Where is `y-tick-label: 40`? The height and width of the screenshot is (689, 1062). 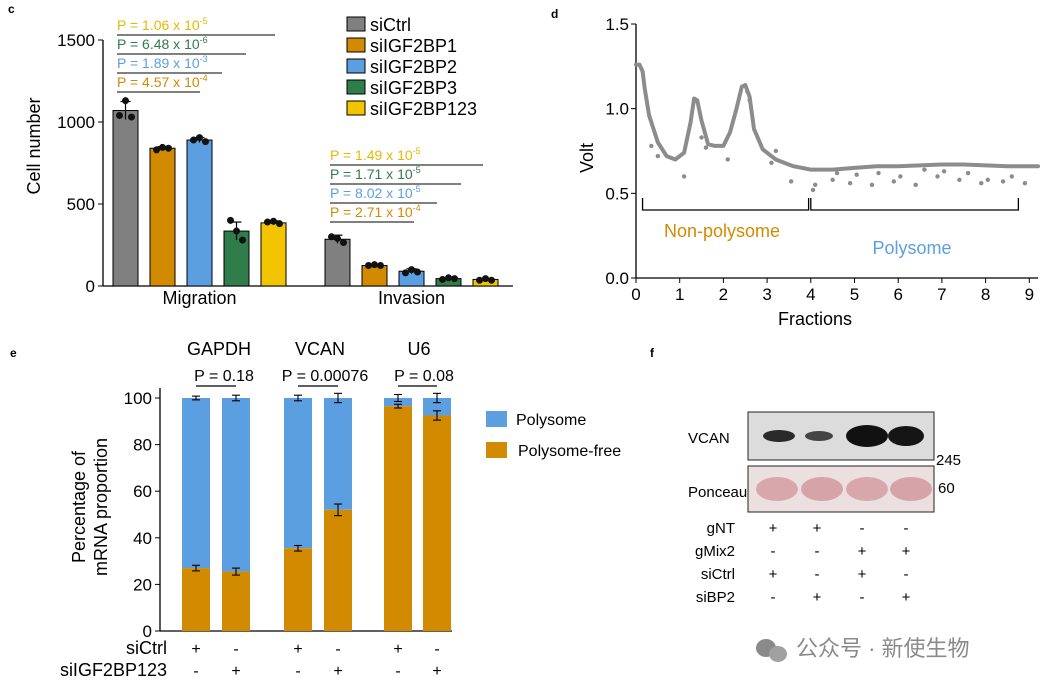
y-tick-label: 40 is located at coordinates (142, 538).